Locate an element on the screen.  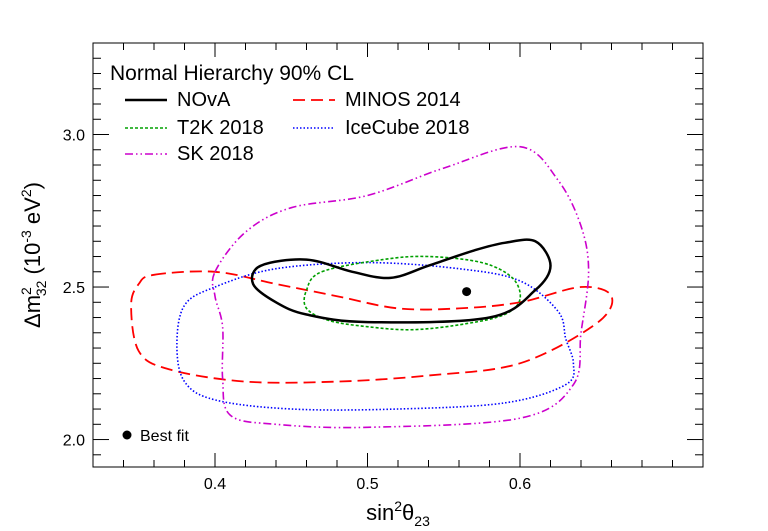
legend-label-t2k-2018: T2K 2018 is located at coordinates (220, 128).